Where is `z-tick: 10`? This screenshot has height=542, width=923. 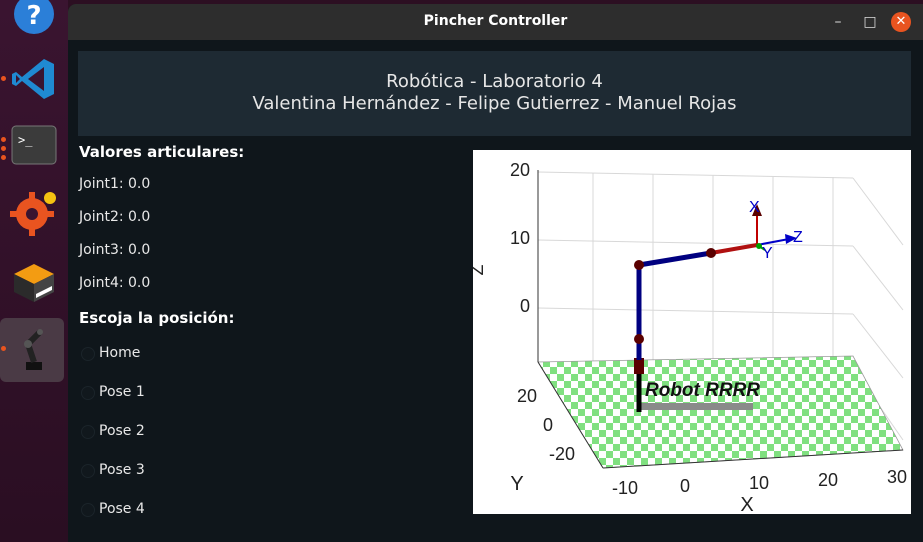
z-tick: 10 is located at coordinates (520, 238).